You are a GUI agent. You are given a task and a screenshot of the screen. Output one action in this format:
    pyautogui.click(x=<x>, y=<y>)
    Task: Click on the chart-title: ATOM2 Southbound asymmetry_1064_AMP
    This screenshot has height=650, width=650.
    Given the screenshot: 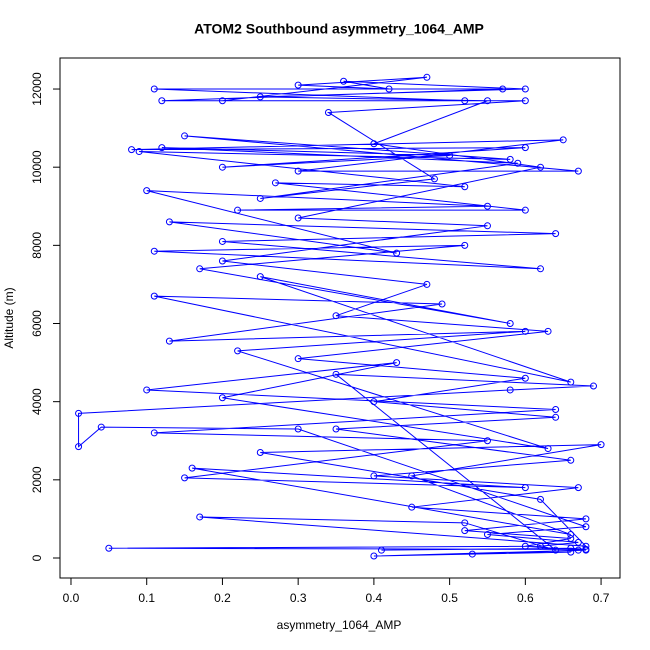 What is the action you would take?
    pyautogui.click(x=339, y=29)
    